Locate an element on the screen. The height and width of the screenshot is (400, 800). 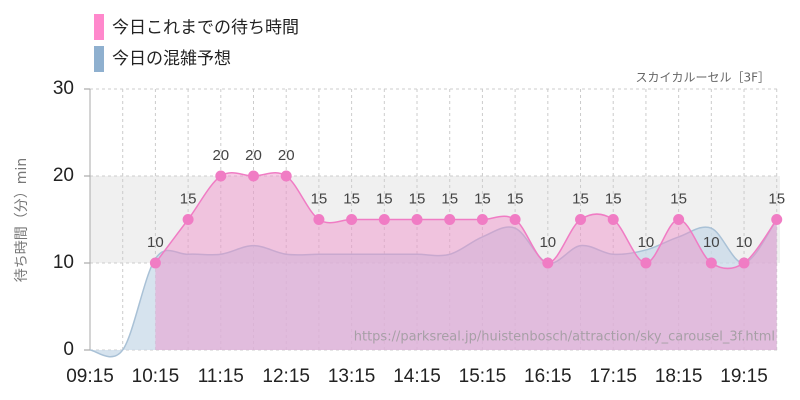
x-tick-label: 18:15 is located at coordinates (679, 376).